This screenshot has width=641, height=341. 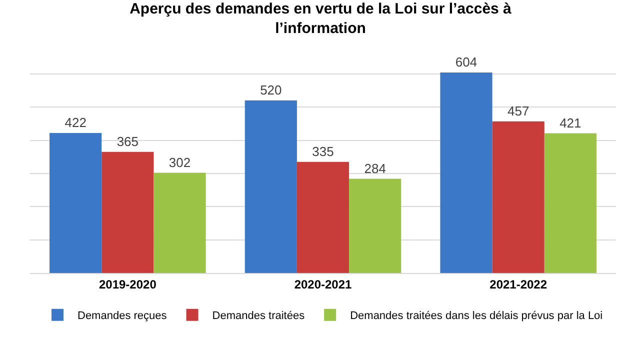 I want to click on x-tick-label: 2019-2020, so click(x=127, y=284).